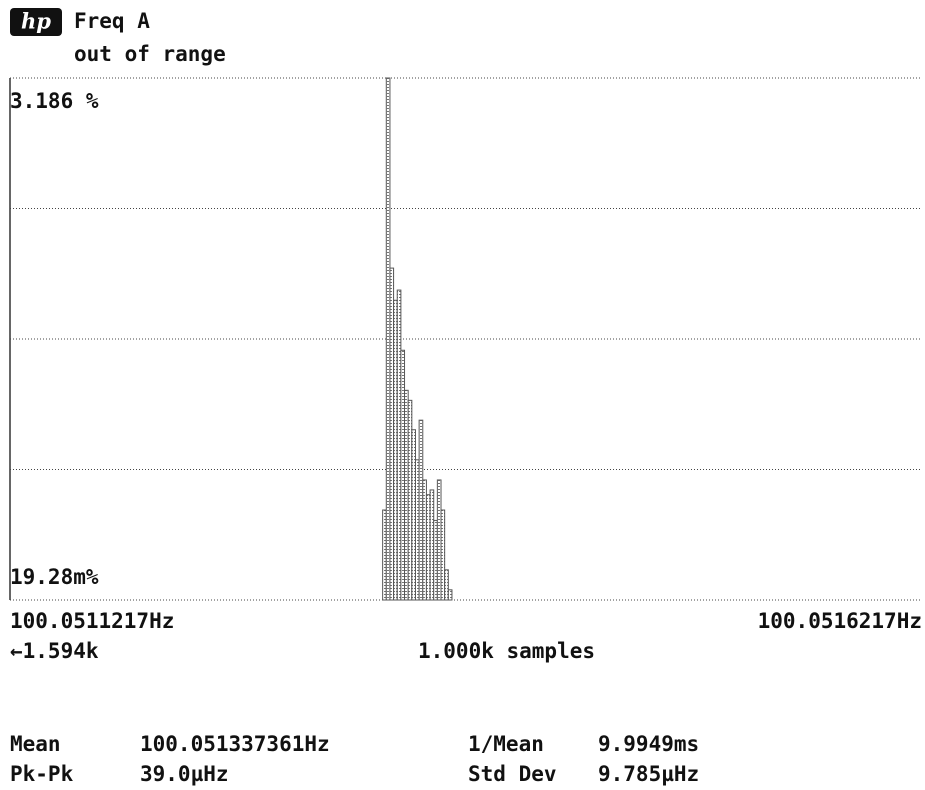 This screenshot has height=790, width=925. I want to click on stat-label: Pk-Pk, so click(42, 774).